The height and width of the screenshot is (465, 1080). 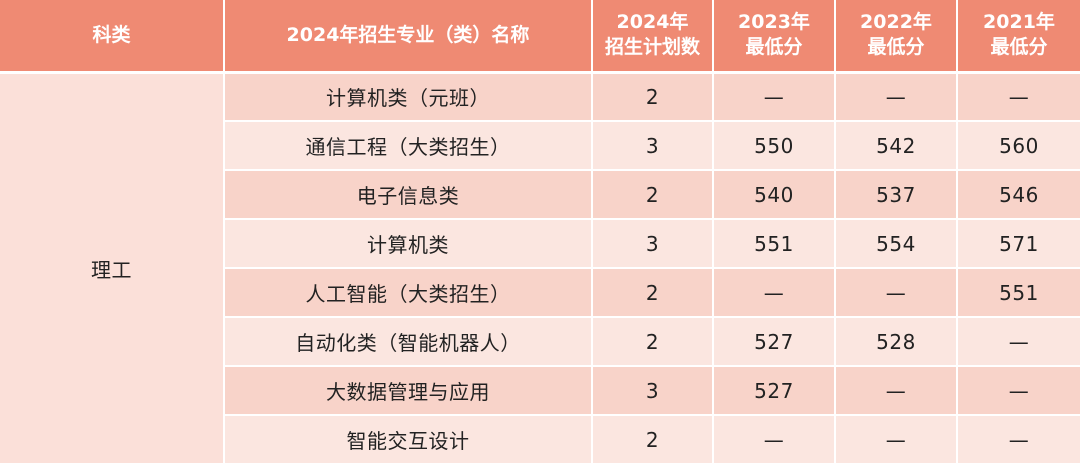 I want to click on table-row: 智能交互设计 2 — — —, so click(x=540, y=440).